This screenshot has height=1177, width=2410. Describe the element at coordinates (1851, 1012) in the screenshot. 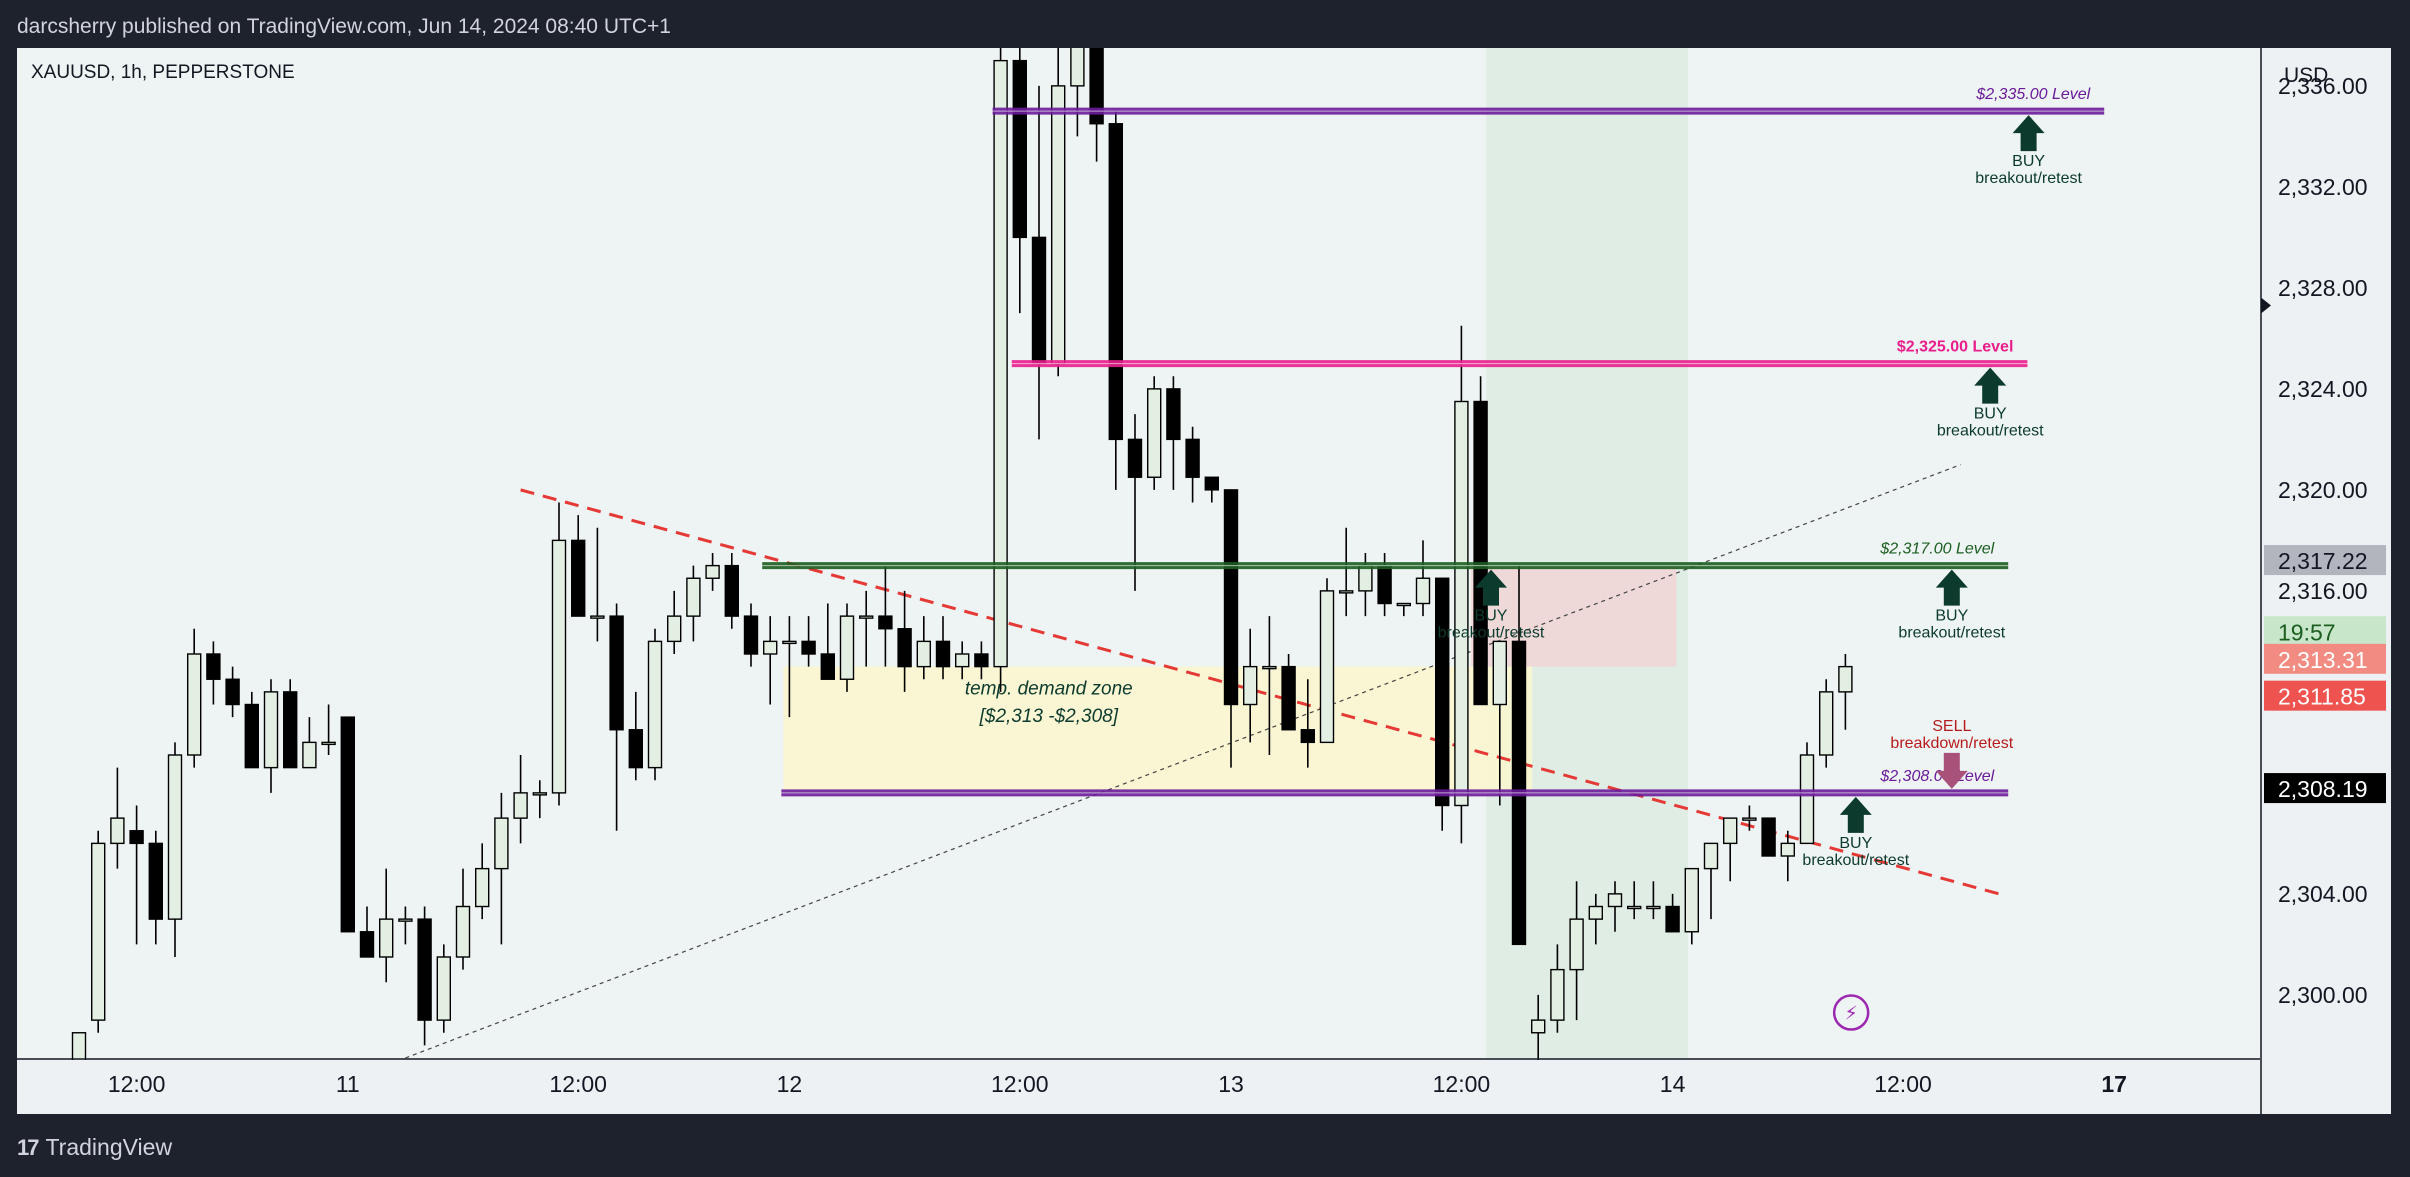

I see `flash-icon: ⚡` at that location.